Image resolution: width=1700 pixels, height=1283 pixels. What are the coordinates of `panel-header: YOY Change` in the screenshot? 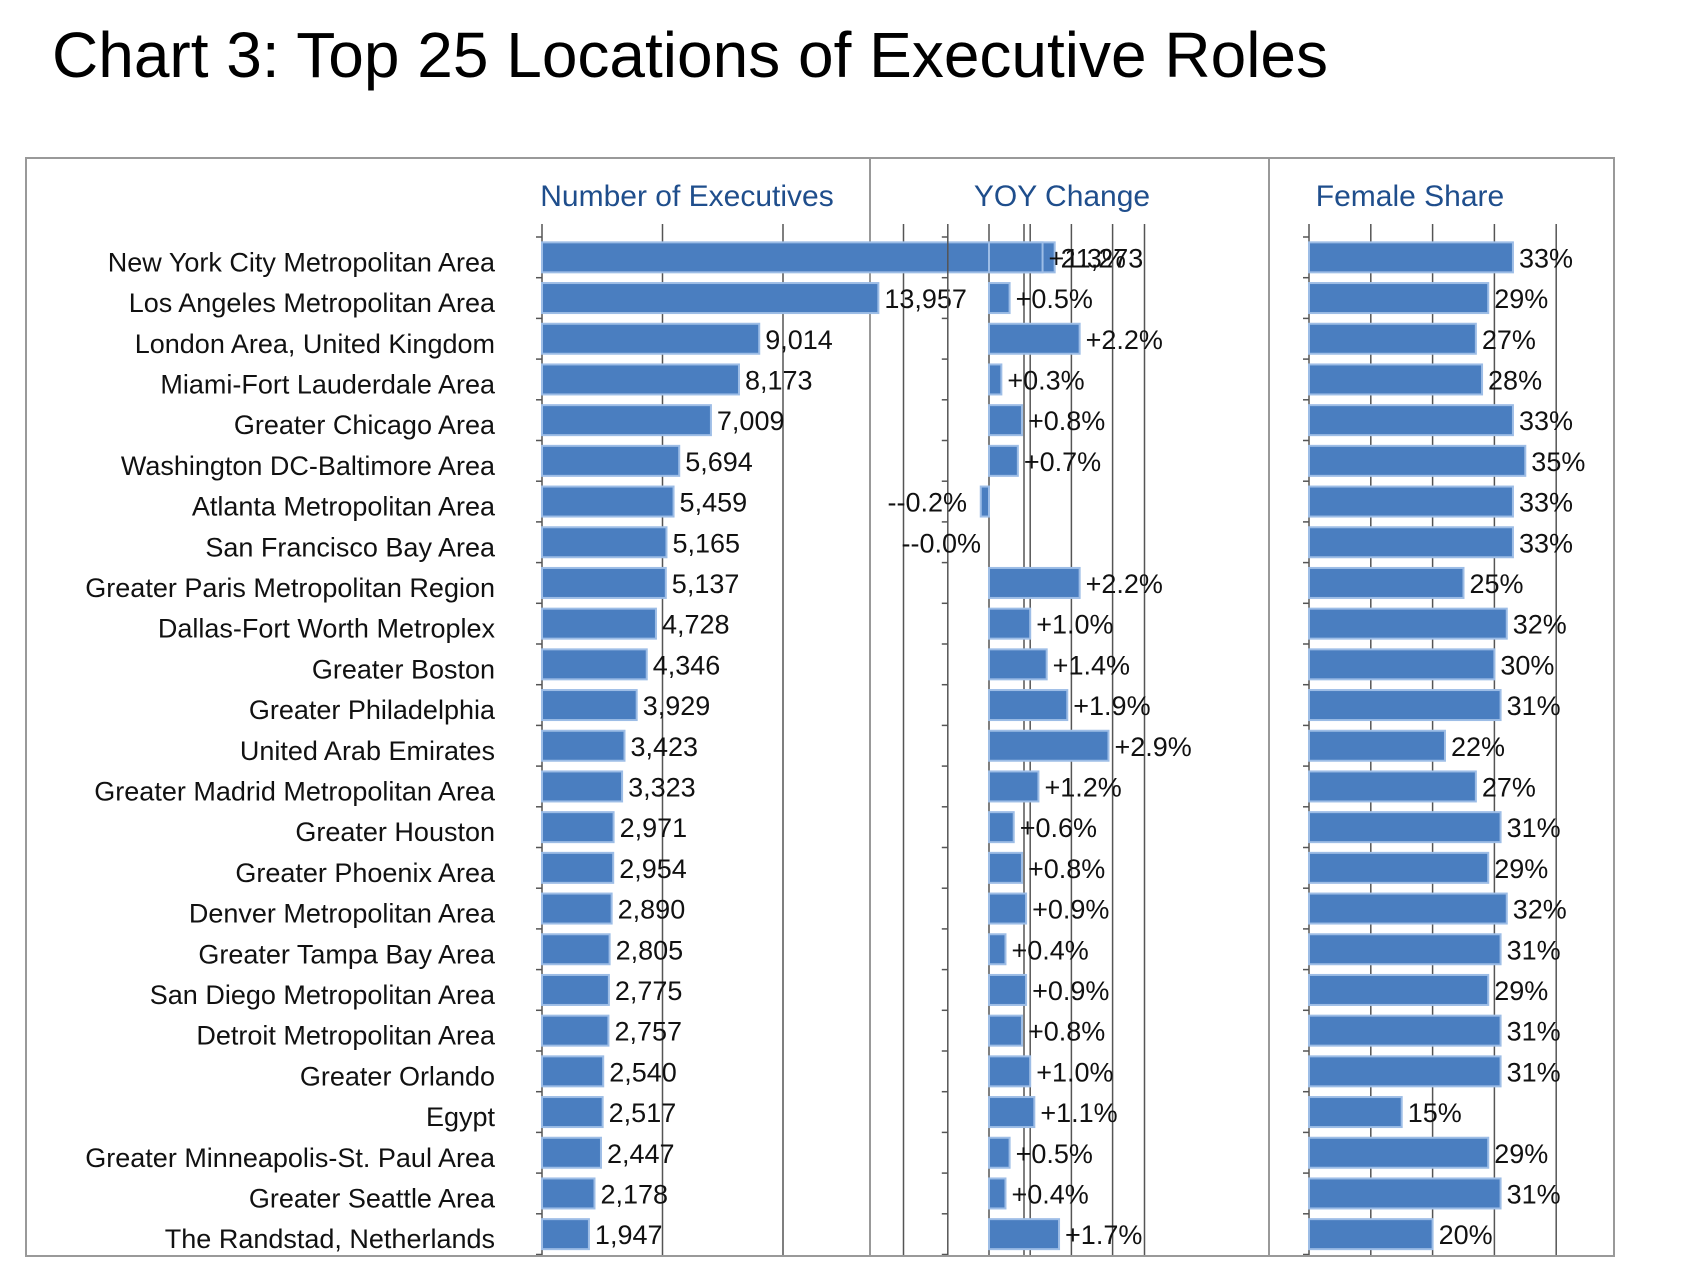 It's located at (1062, 196).